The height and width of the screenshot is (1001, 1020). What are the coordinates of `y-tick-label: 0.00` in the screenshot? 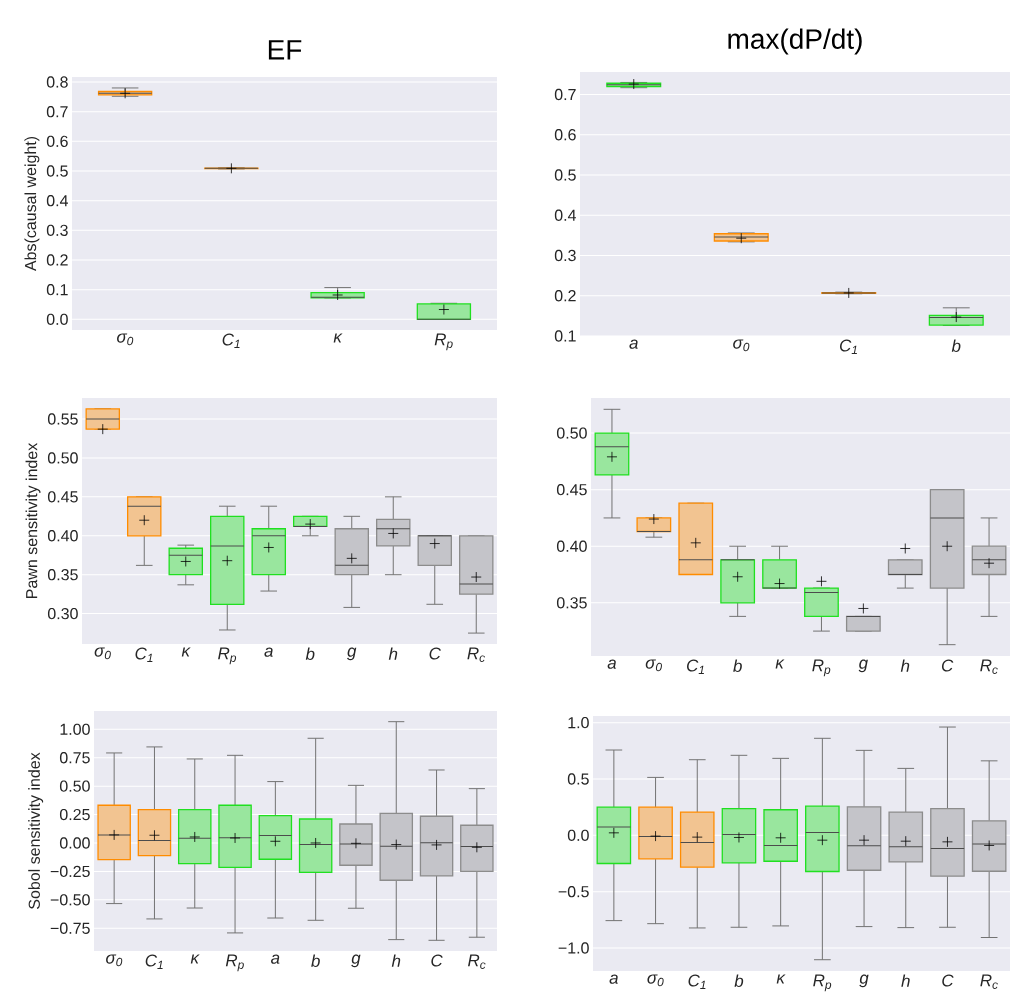 It's located at (74, 843).